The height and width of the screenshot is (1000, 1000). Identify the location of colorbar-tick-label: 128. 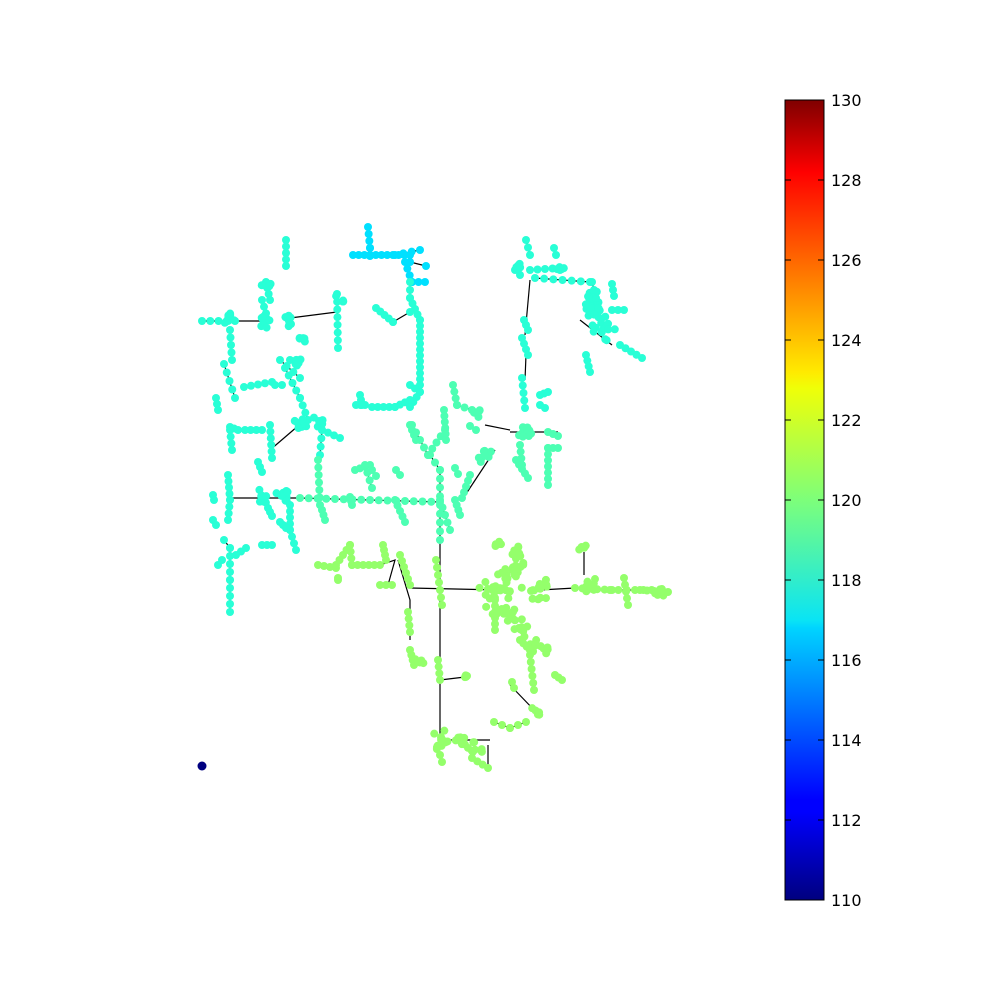
(846, 180).